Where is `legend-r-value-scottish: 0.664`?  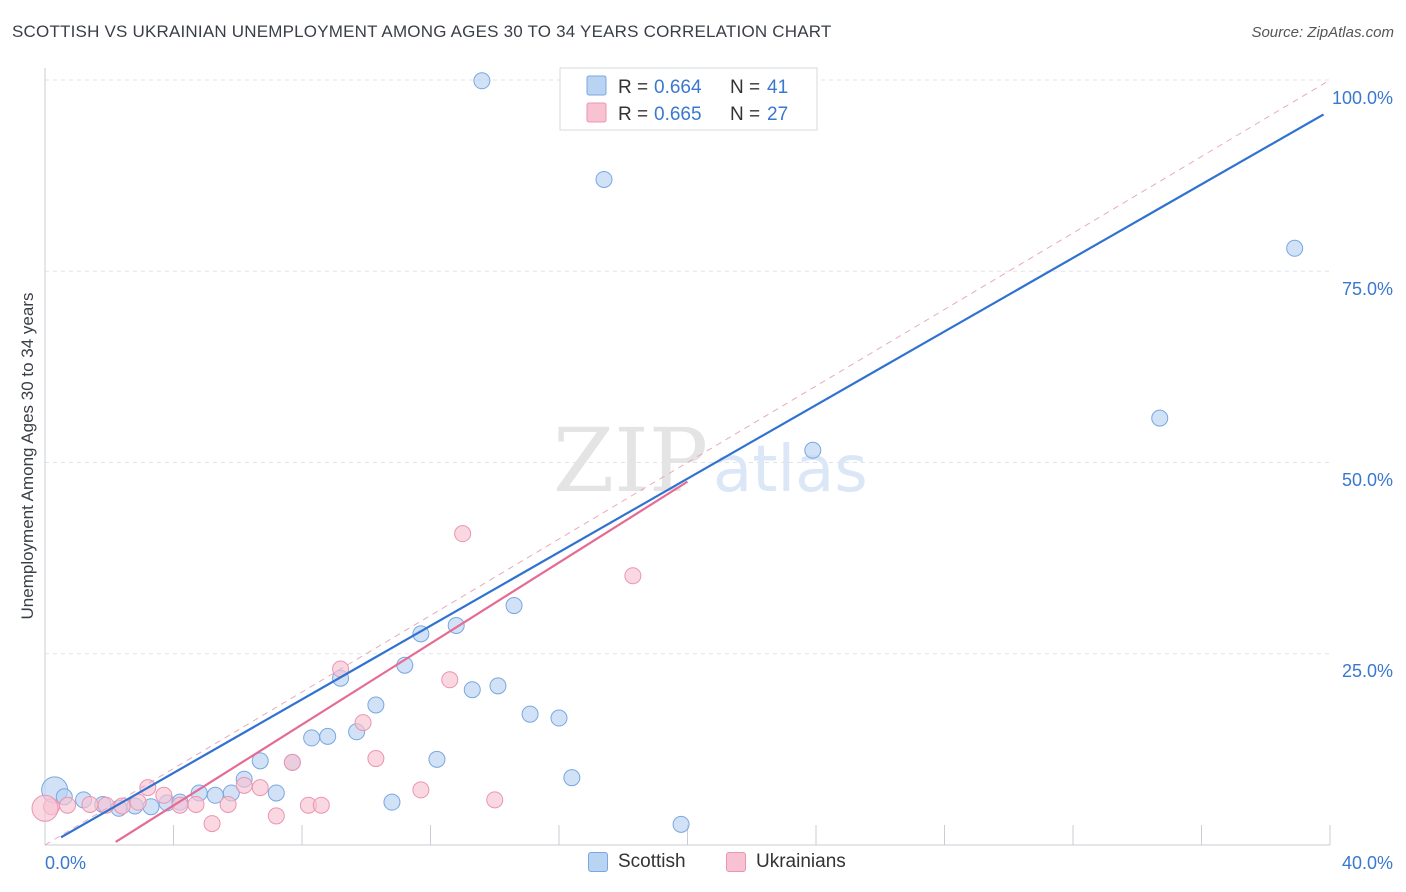
legend-r-value-scottish: 0.664 is located at coordinates (678, 87).